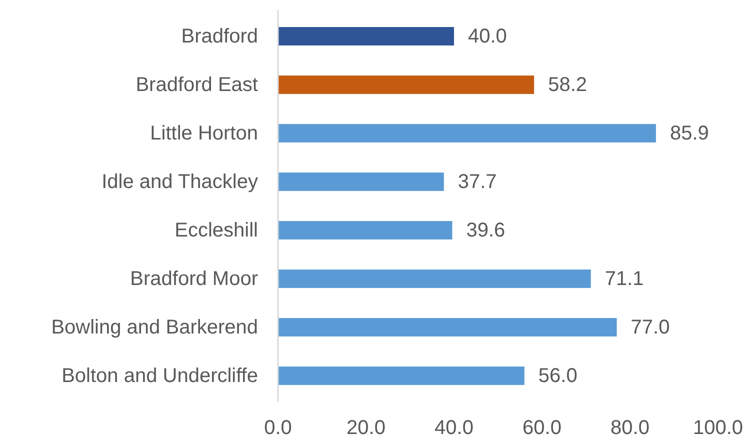 The height and width of the screenshot is (441, 752). What do you see at coordinates (630, 428) in the screenshot?
I see `x-tick-label: 80.0` at bounding box center [630, 428].